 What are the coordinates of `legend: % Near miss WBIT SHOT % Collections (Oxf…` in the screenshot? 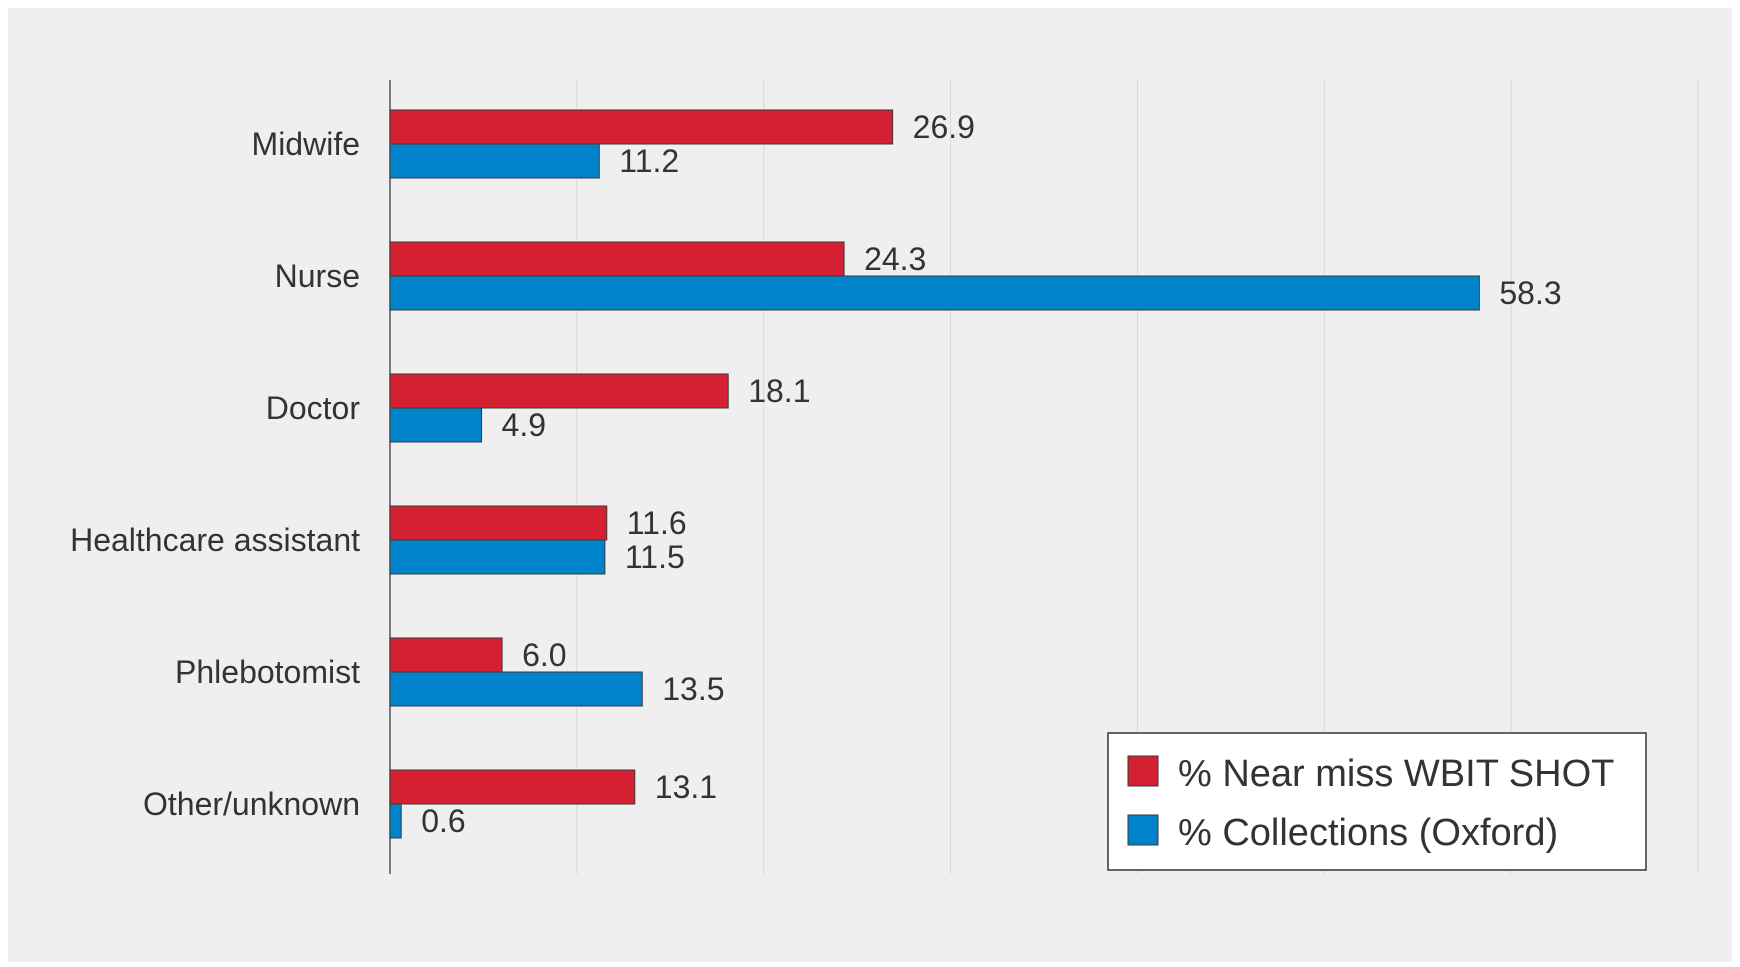 It's located at (1377, 801).